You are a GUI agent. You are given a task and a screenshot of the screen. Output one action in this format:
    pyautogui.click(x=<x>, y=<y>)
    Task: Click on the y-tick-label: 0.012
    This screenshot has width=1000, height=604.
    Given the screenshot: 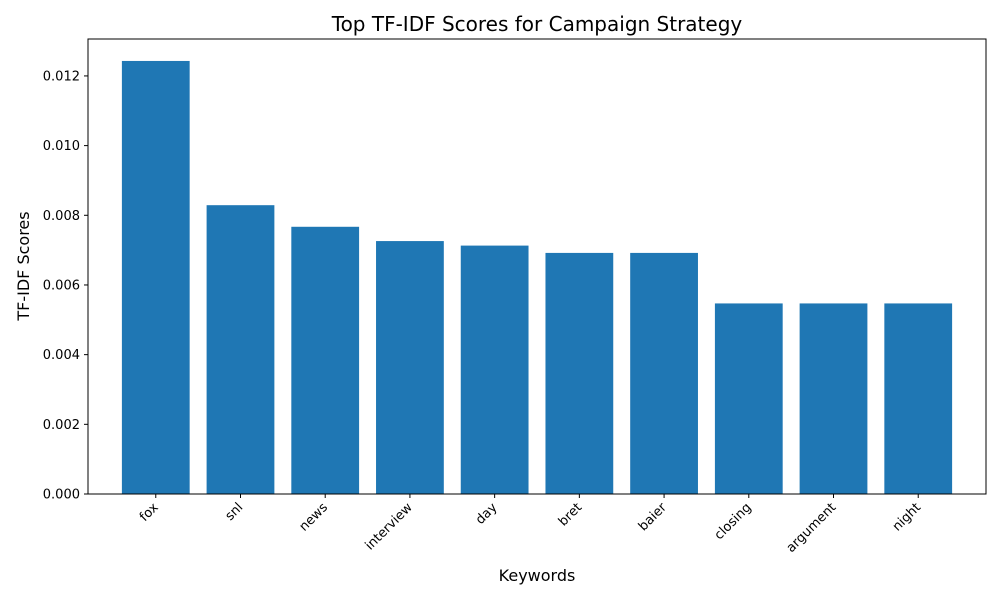 What is the action you would take?
    pyautogui.click(x=61, y=76)
    